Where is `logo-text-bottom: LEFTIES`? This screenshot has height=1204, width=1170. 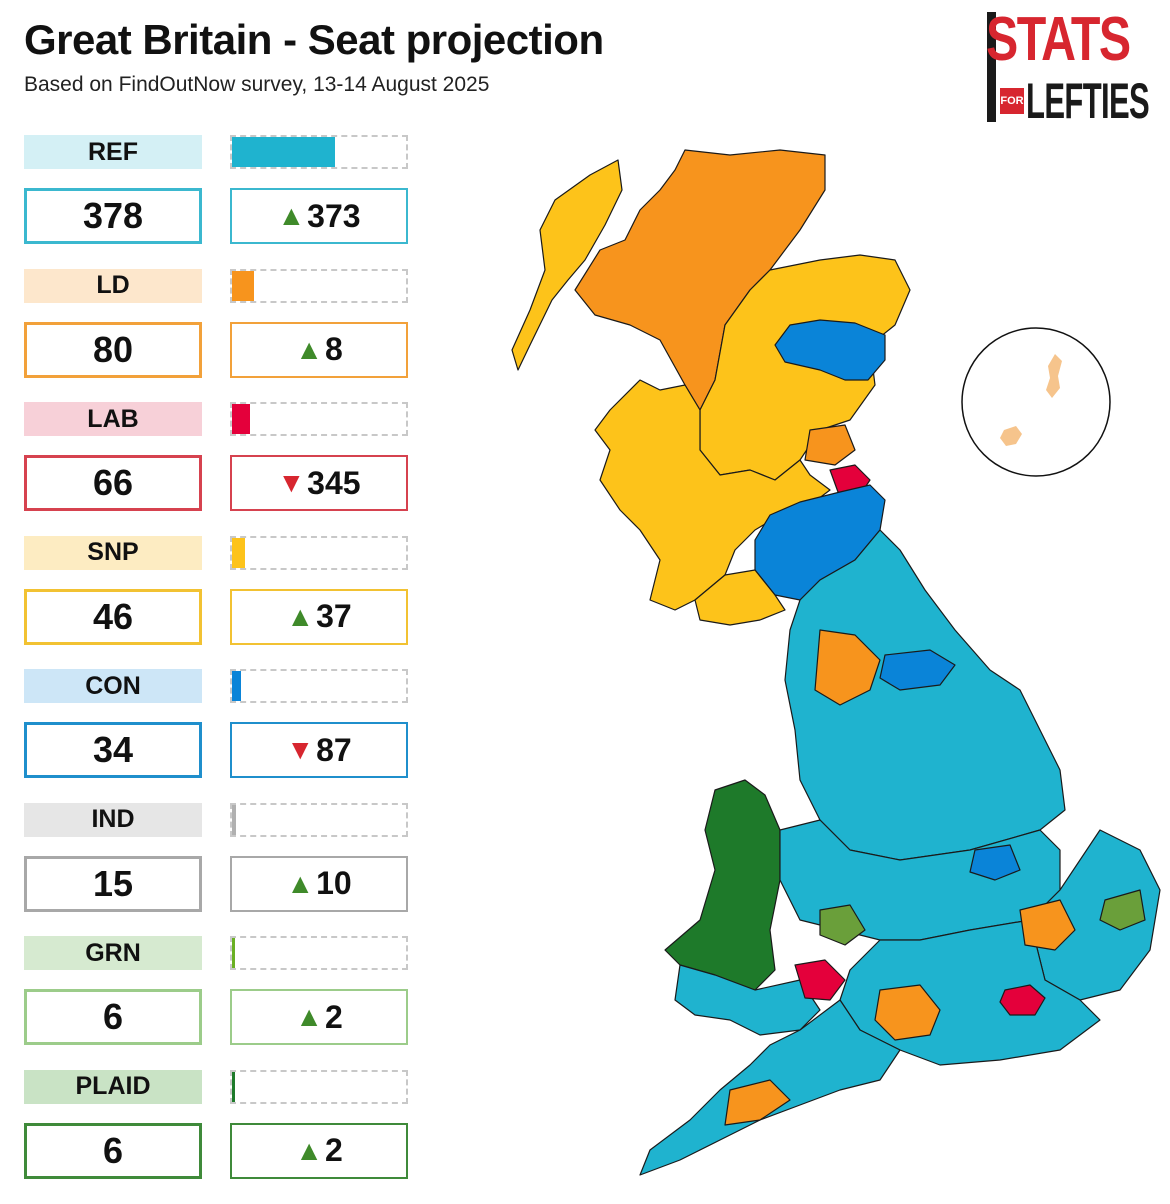 logo-text-bottom: LEFTIES is located at coordinates (1088, 101).